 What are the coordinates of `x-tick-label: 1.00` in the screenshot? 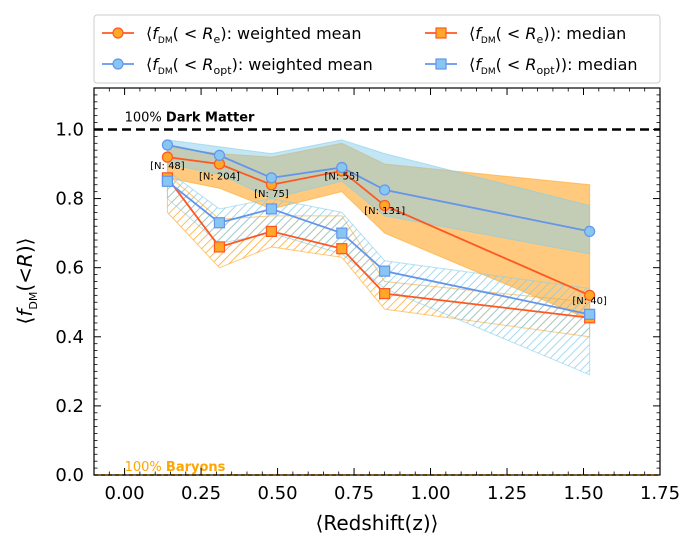 It's located at (431, 493).